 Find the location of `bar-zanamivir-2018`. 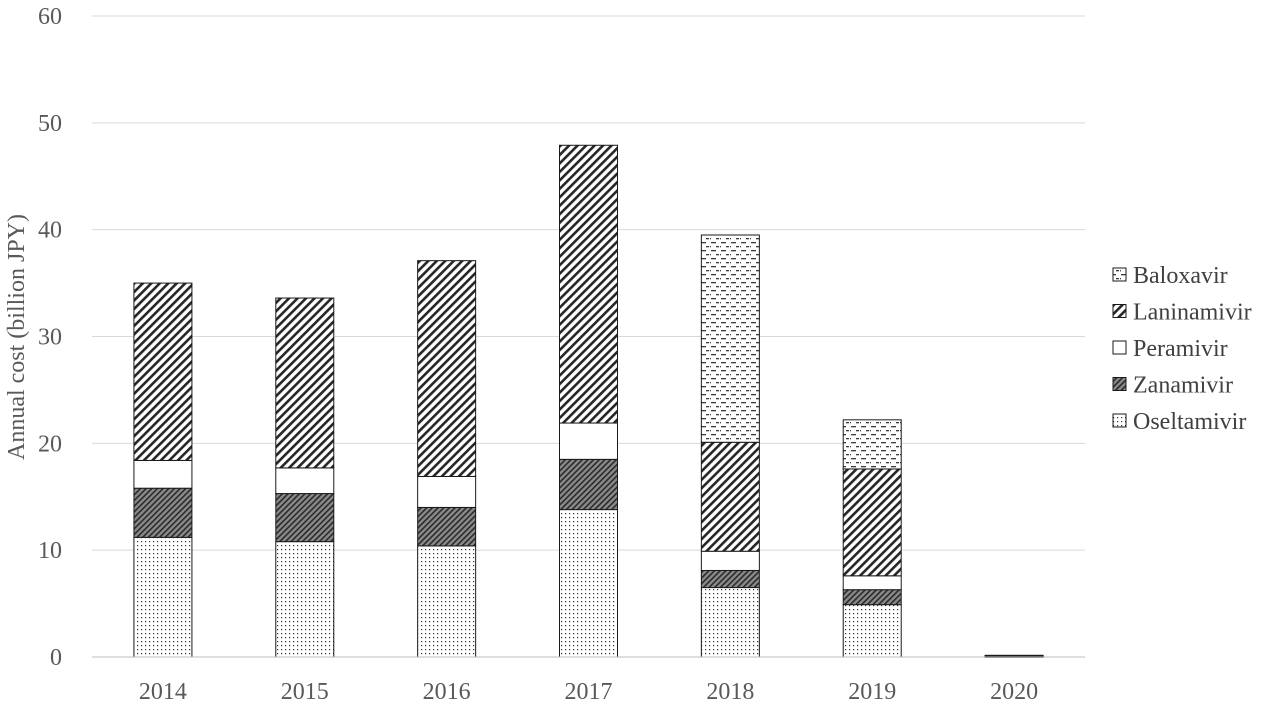

bar-zanamivir-2018 is located at coordinates (730, 579).